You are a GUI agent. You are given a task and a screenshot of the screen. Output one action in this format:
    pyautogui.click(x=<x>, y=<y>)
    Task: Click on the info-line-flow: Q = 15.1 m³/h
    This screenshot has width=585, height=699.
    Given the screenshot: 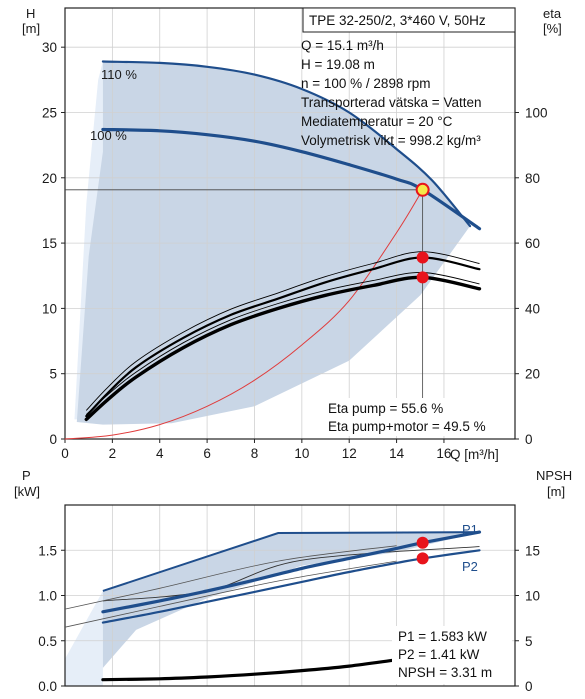 What is the action you would take?
    pyautogui.click(x=342, y=45)
    